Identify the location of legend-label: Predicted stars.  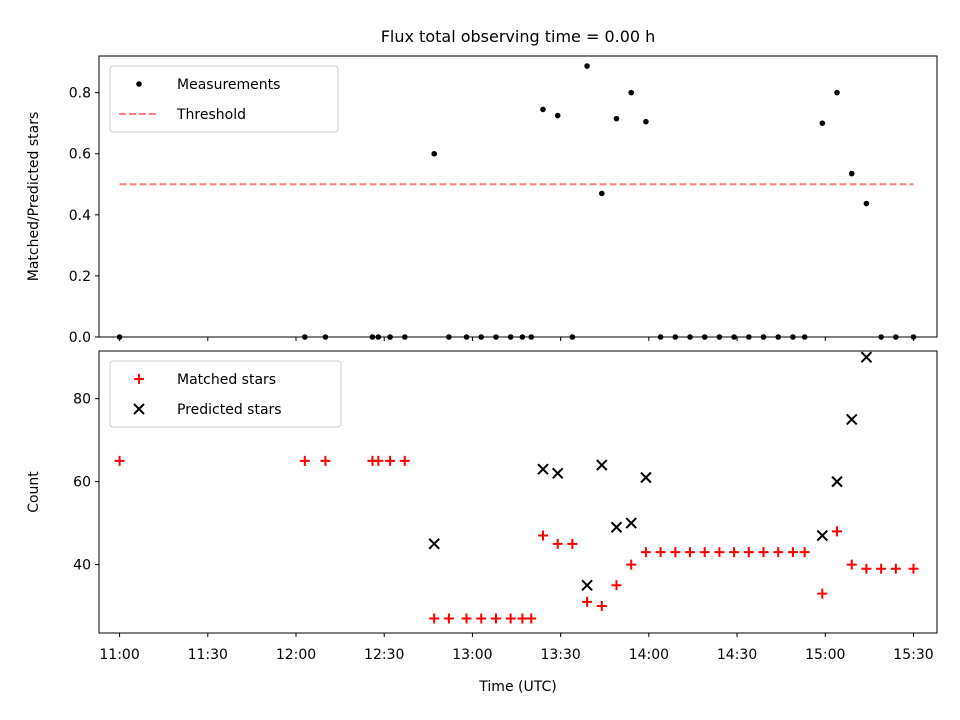
(229, 410).